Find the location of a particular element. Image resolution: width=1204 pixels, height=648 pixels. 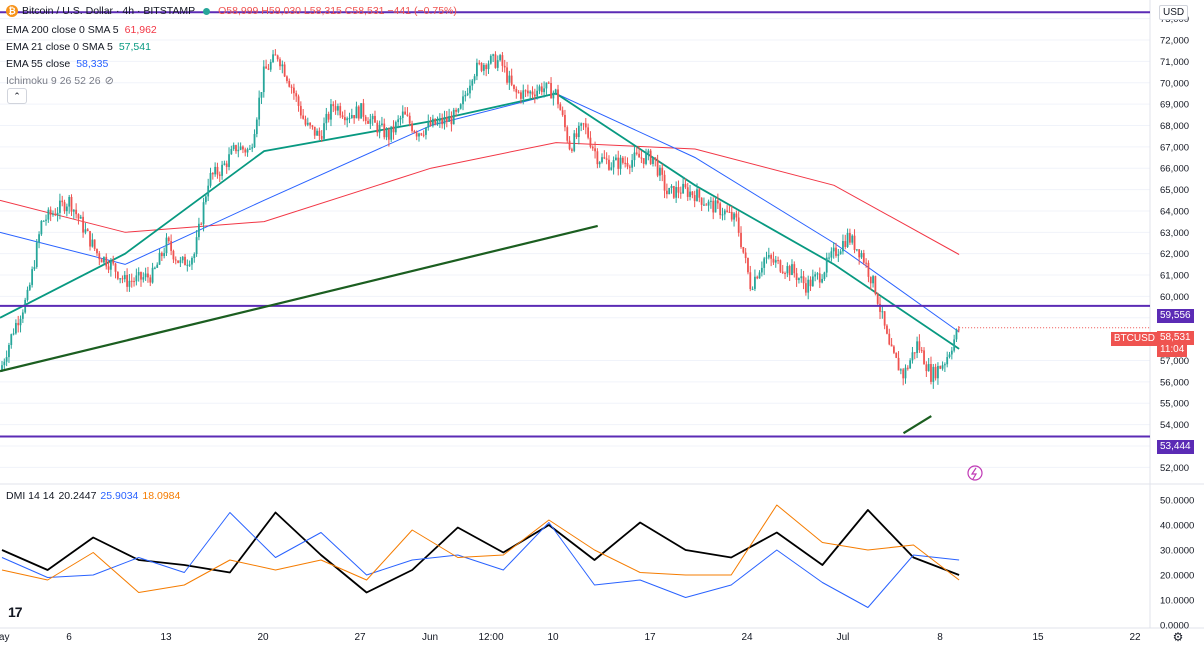

sync-icon is located at coordinates (975, 473).